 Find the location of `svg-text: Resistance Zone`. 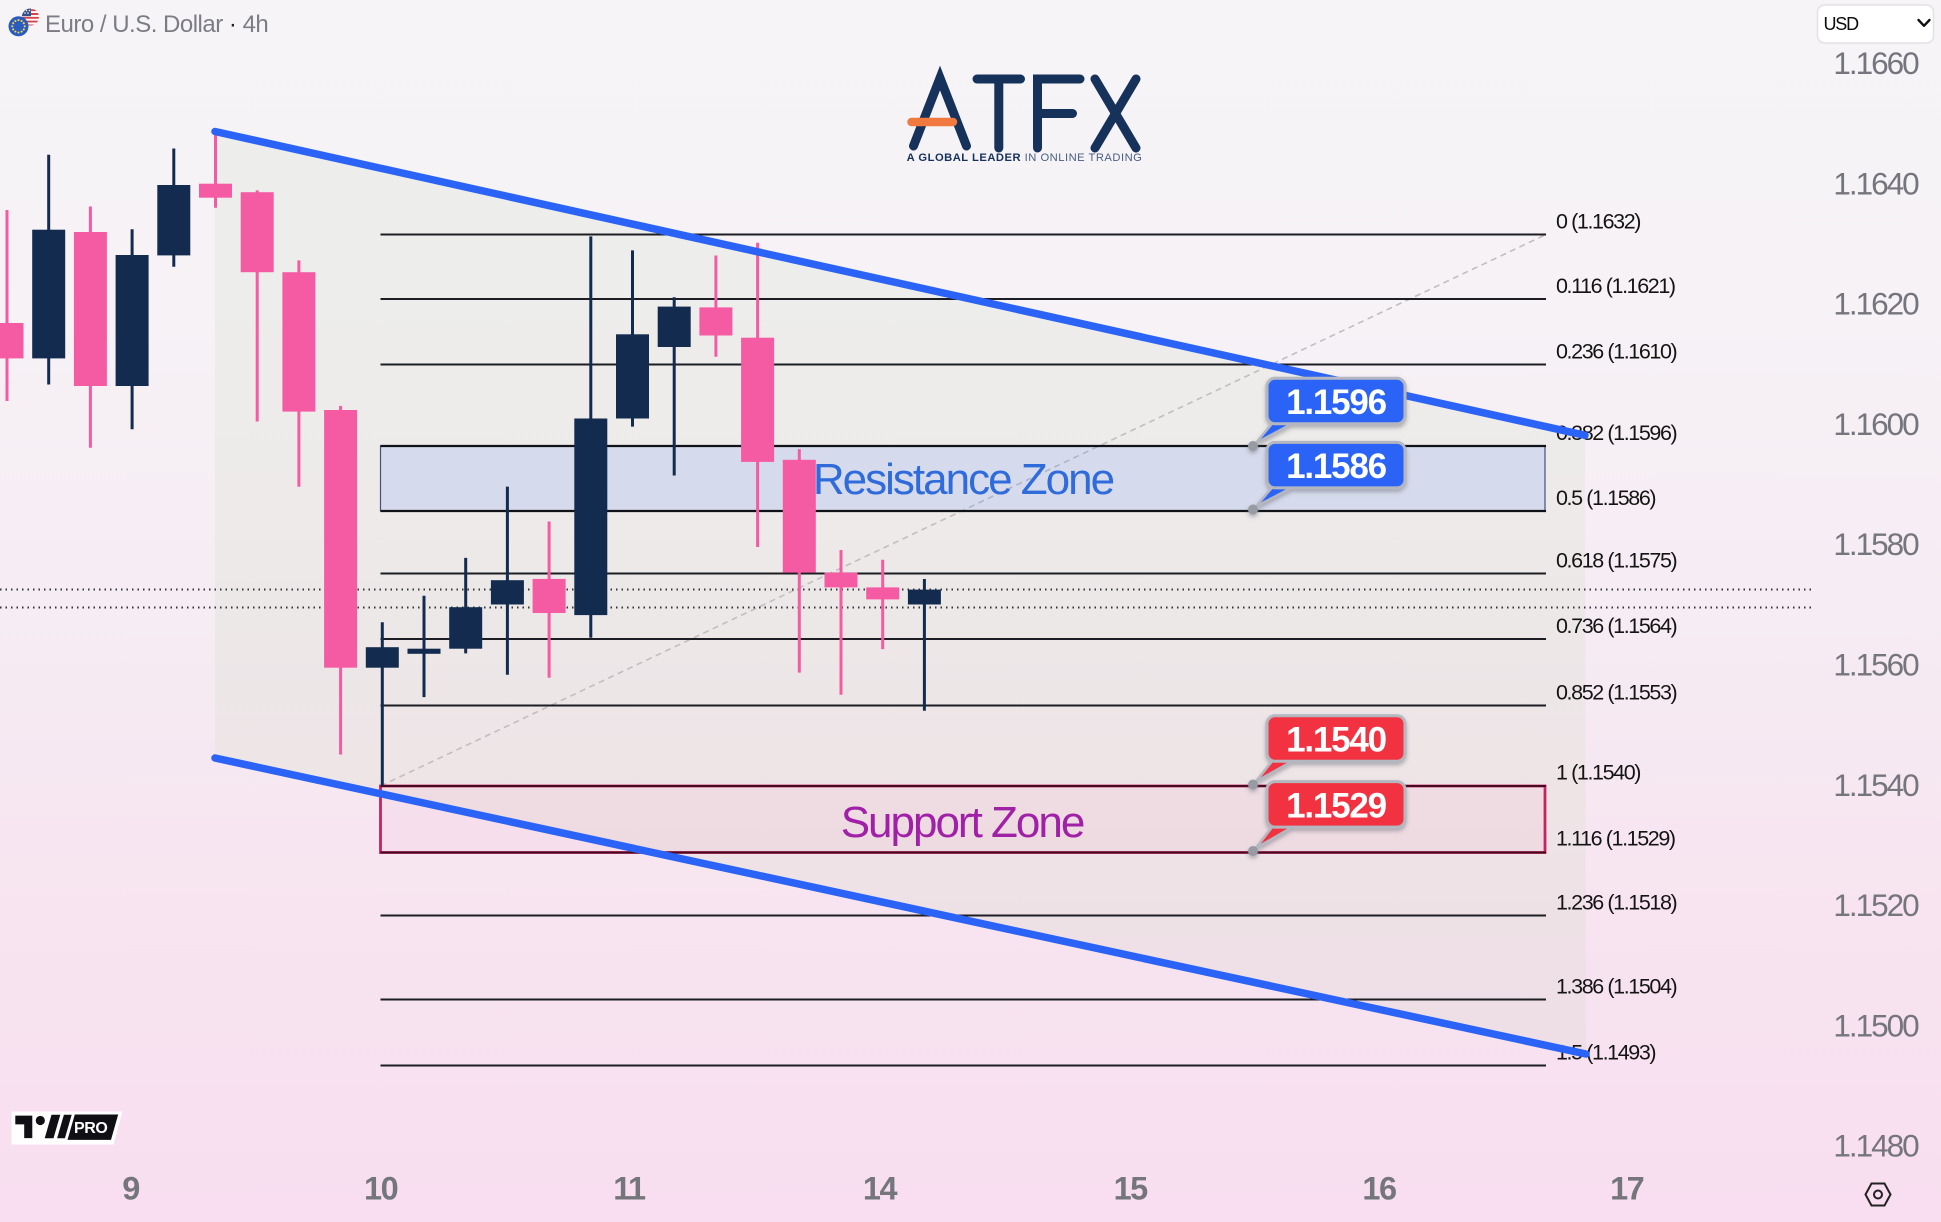

svg-text: Resistance Zone is located at coordinates (963, 479).